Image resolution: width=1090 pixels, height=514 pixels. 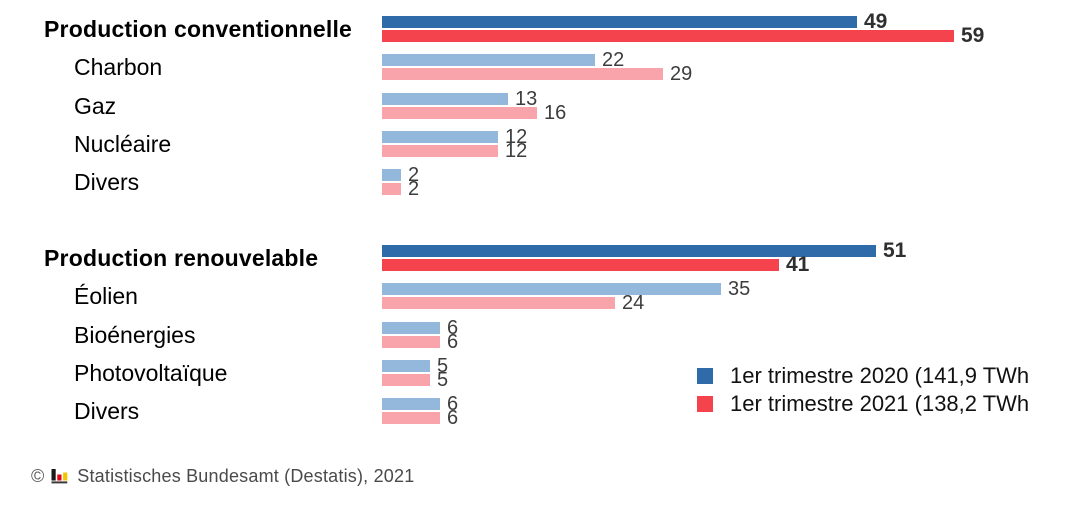 I want to click on row-label: Gaz, so click(x=95, y=106).